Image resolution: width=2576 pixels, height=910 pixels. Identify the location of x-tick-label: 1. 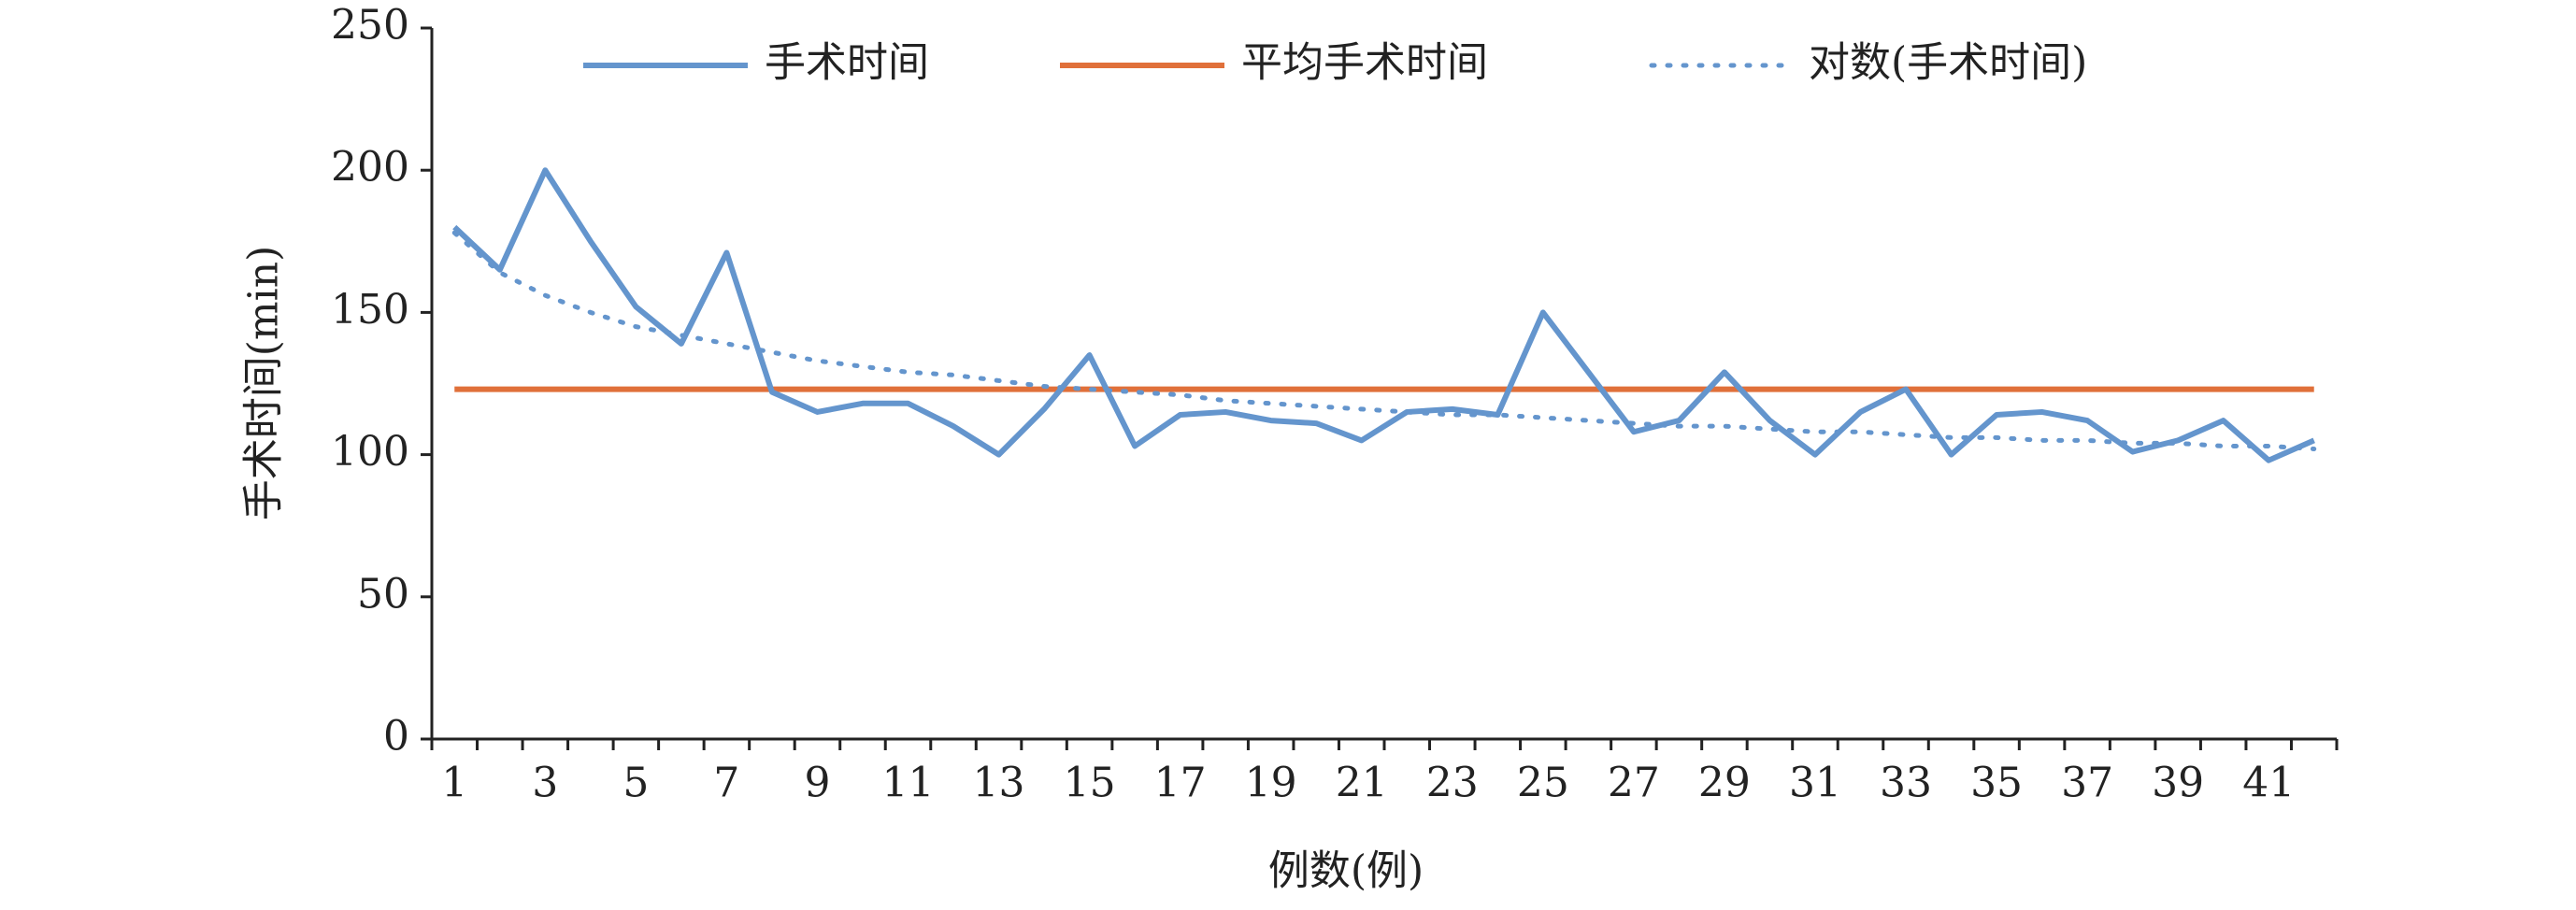
(454, 783).